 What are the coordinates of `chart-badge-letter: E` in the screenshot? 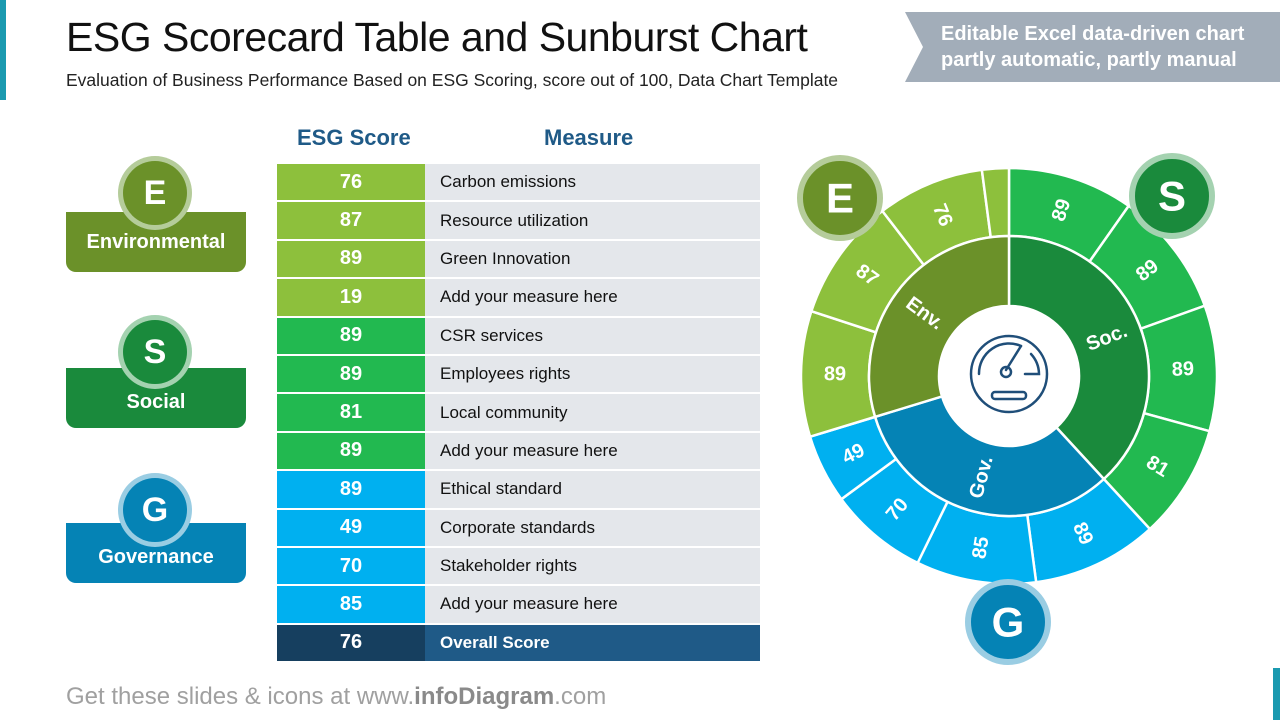 It's located at (840, 198).